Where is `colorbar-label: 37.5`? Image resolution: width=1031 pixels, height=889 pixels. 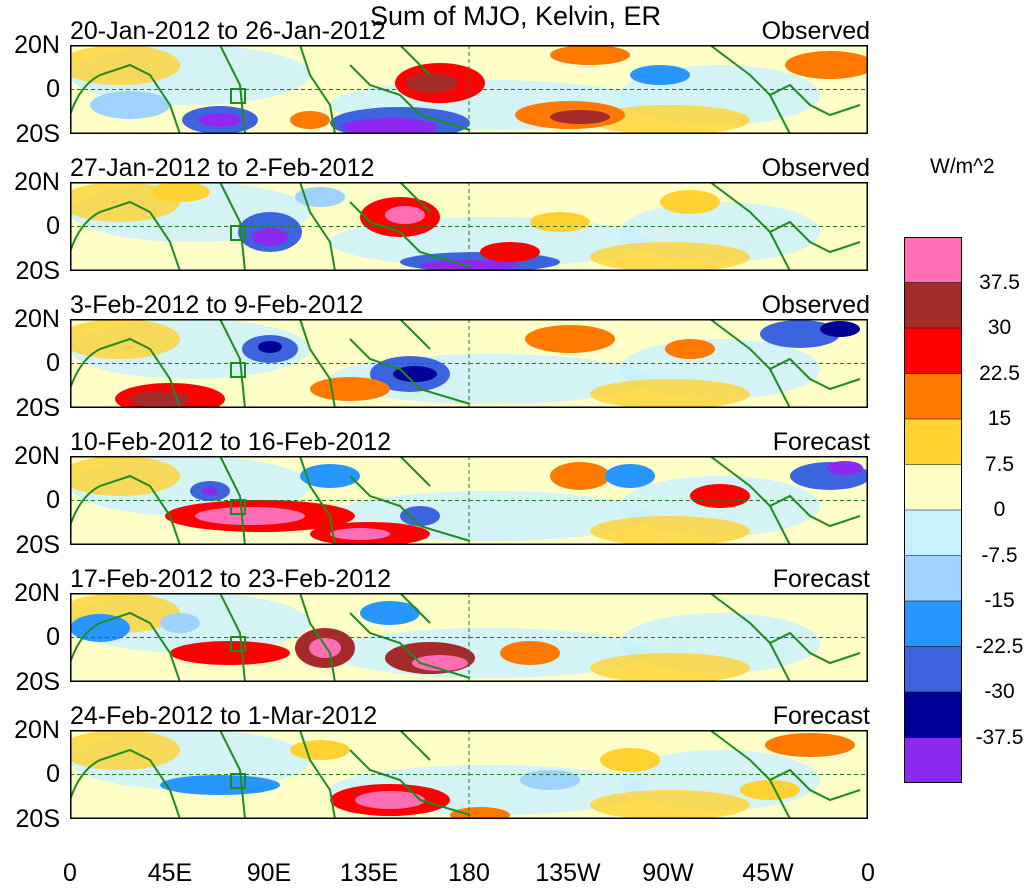
colorbar-label: 37.5 is located at coordinates (999, 282).